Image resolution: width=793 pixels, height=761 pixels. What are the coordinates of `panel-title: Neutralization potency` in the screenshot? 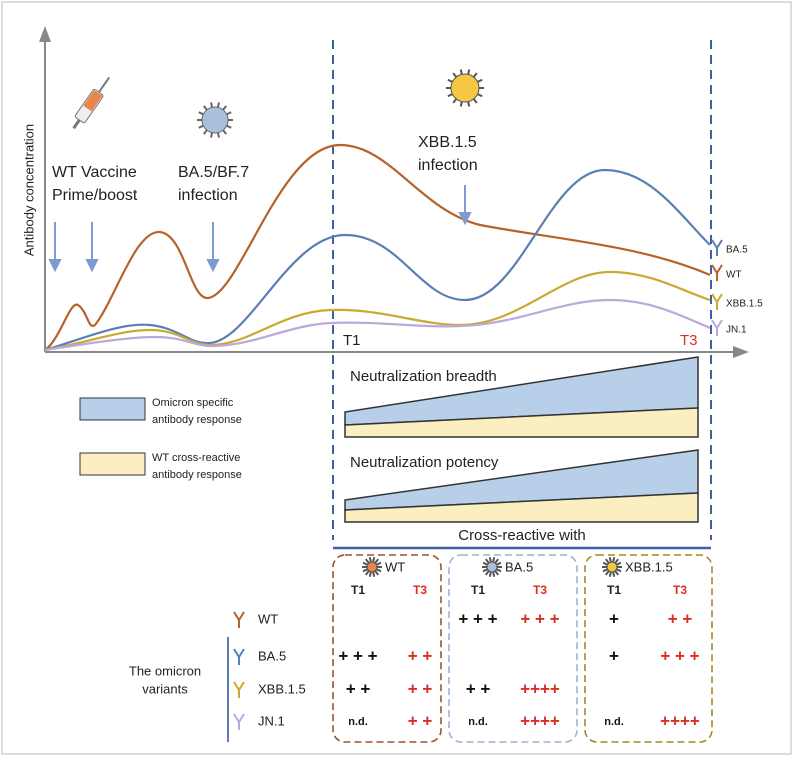 It's located at (424, 462).